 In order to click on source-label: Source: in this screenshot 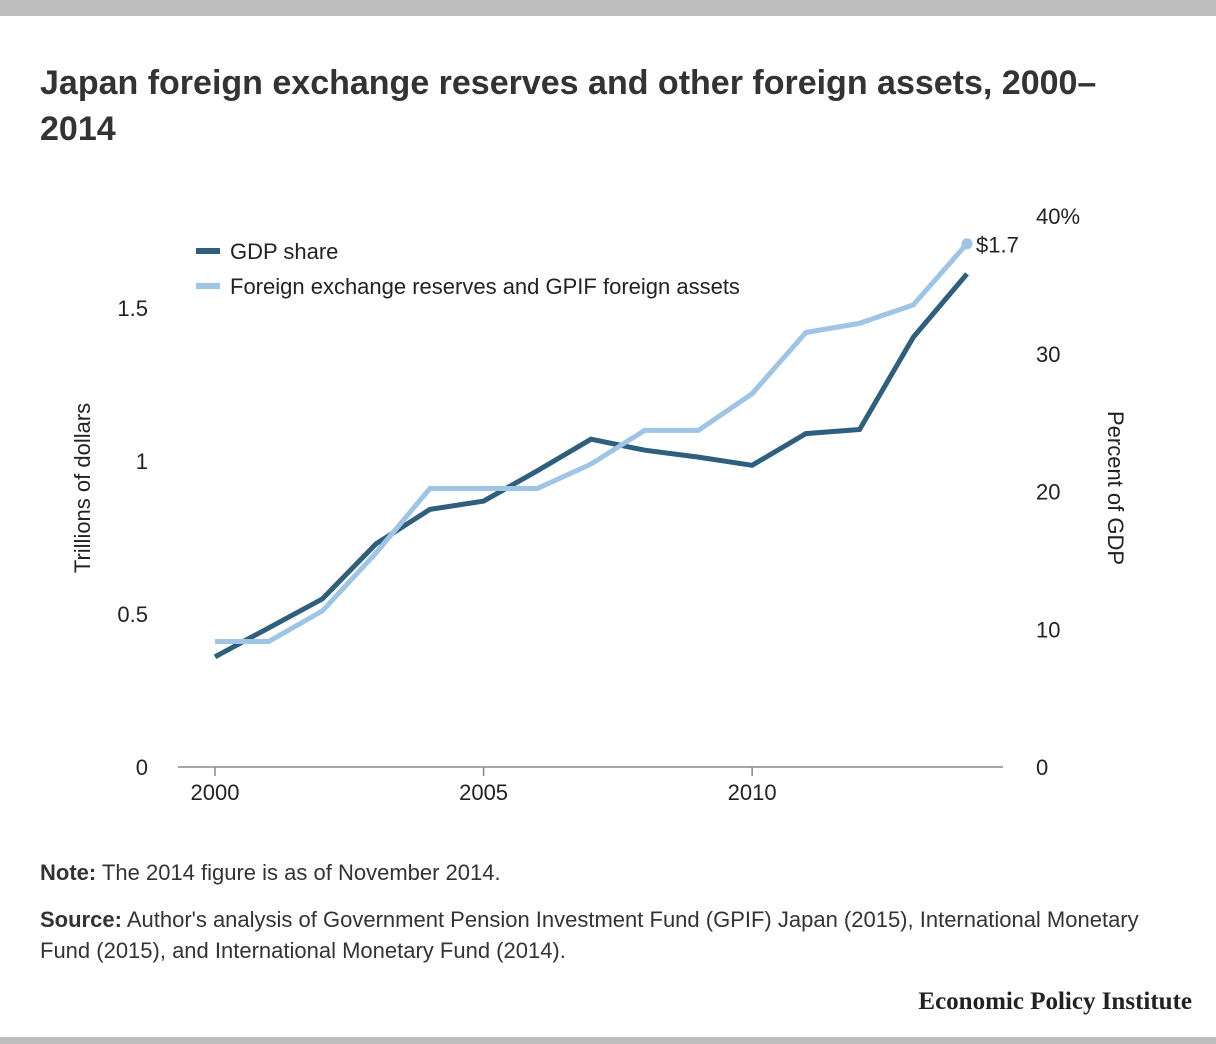, I will do `click(81, 919)`.